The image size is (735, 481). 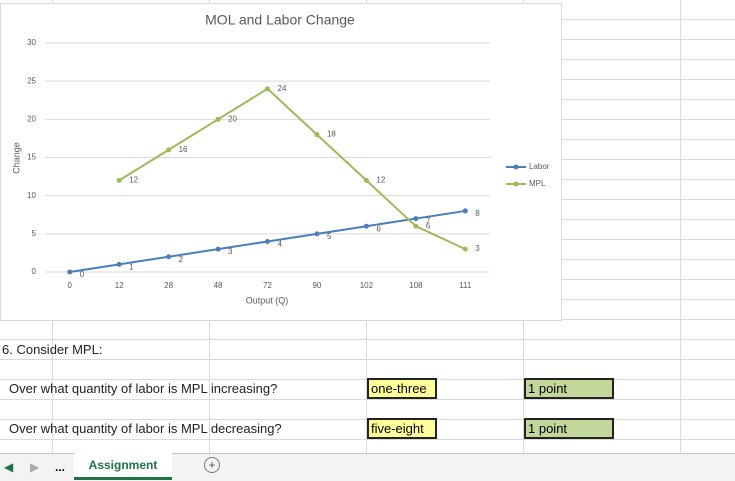 What do you see at coordinates (416, 285) in the screenshot?
I see `x-tick-label: 108` at bounding box center [416, 285].